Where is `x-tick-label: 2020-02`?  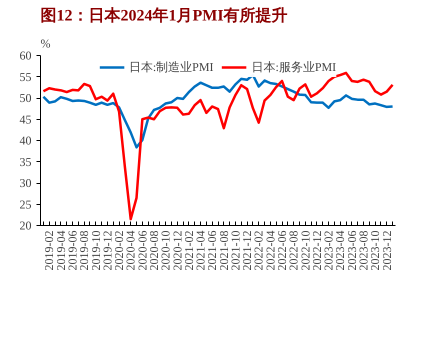
x-tick-label: 2020-02 is located at coordinates (119, 250).